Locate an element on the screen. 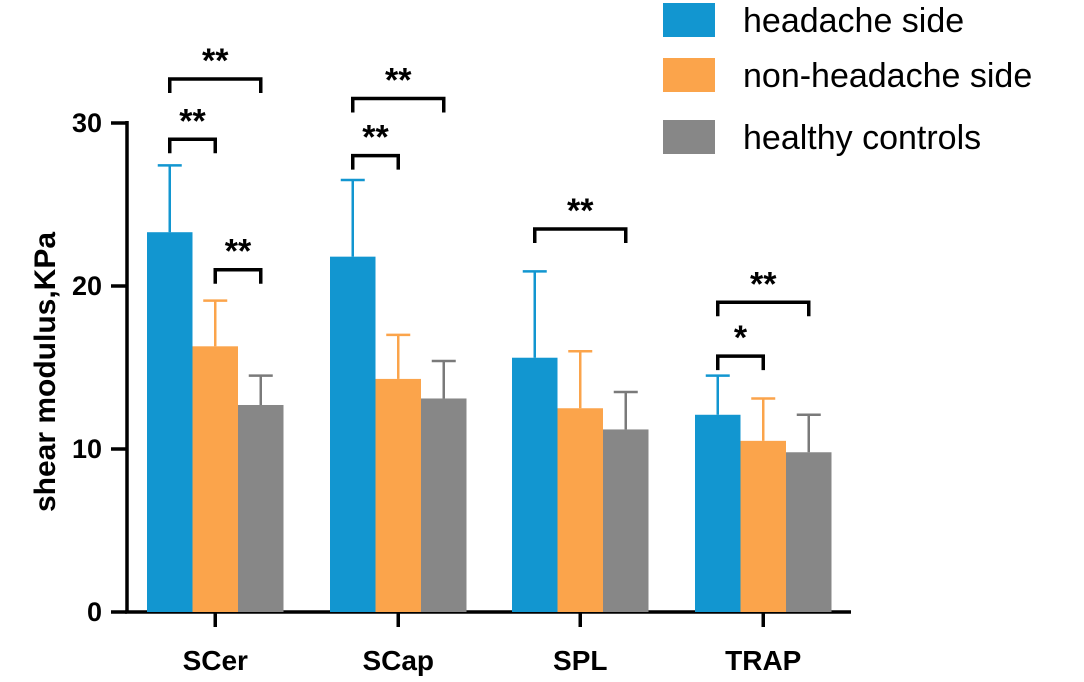 This screenshot has width=1084, height=682. x-tick-label: SPL is located at coordinates (580, 660).